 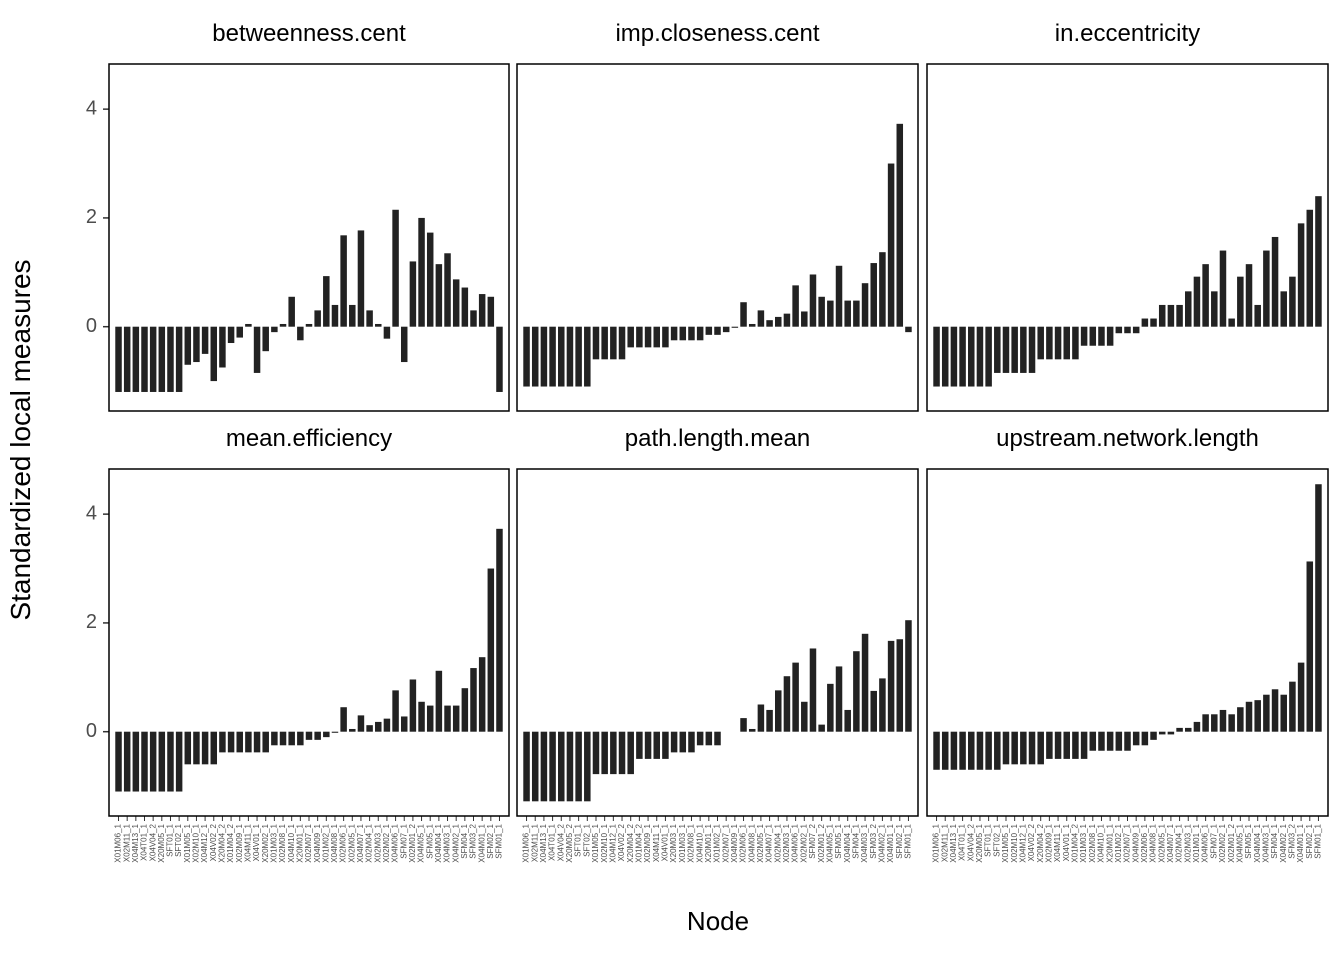 I want to click on x-tick-label: X04M05_1, so click(x=1239, y=842).